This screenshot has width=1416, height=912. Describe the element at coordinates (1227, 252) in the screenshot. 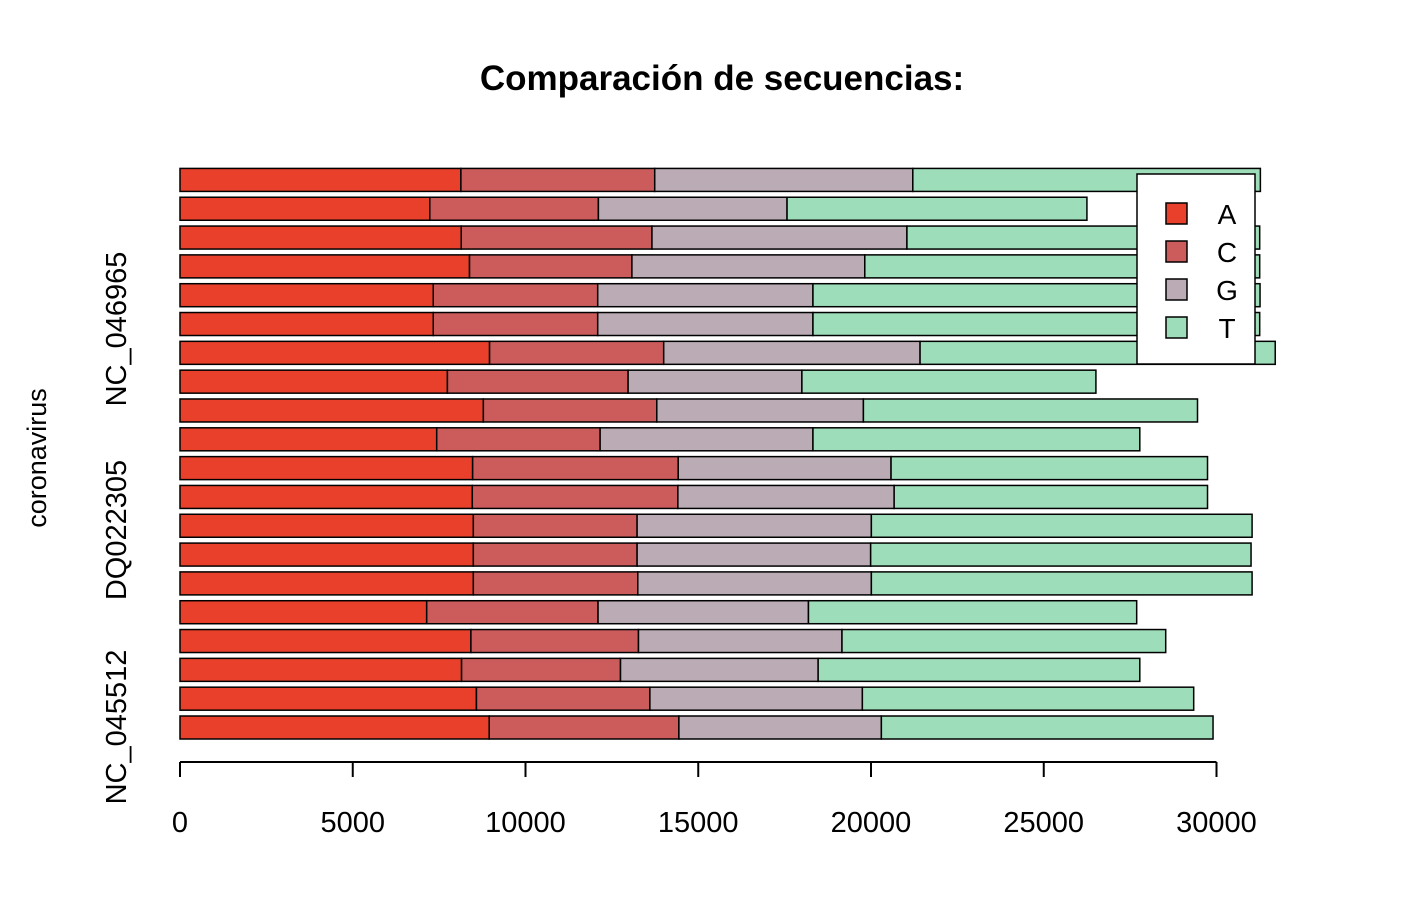

I see `legend-label-C: C` at that location.